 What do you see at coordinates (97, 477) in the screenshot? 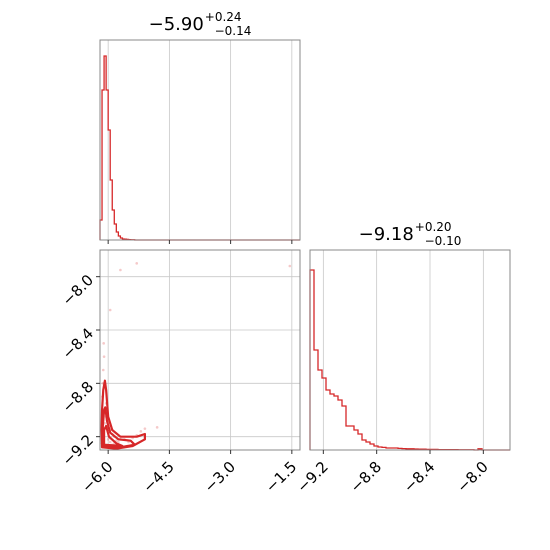
I see `joint-xtick-label: −6.0` at bounding box center [97, 477].